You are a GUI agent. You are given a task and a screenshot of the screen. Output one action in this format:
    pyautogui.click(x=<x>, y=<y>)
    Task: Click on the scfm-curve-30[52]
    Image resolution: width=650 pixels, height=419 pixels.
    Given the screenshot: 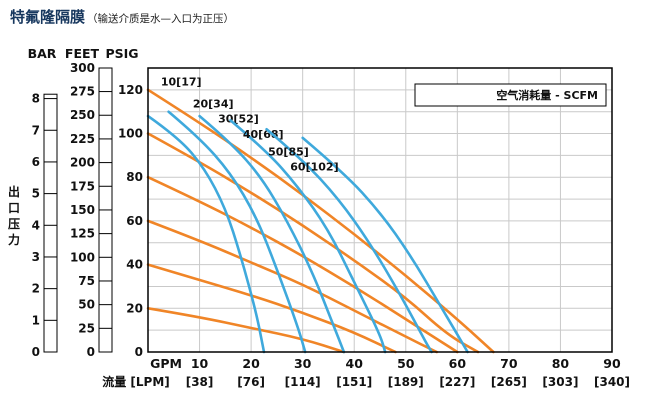 What is the action you would take?
    pyautogui.click(x=272, y=234)
    